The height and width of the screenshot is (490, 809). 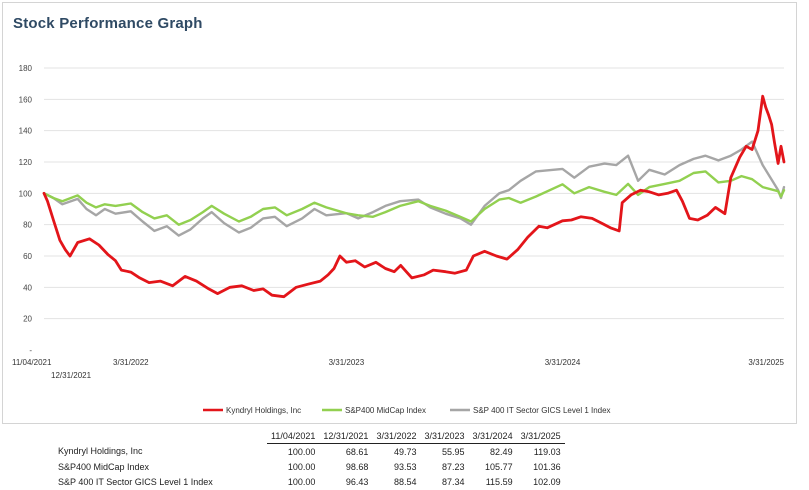 What do you see at coordinates (30, 350) in the screenshot?
I see `y-tick-label: -` at bounding box center [30, 350].